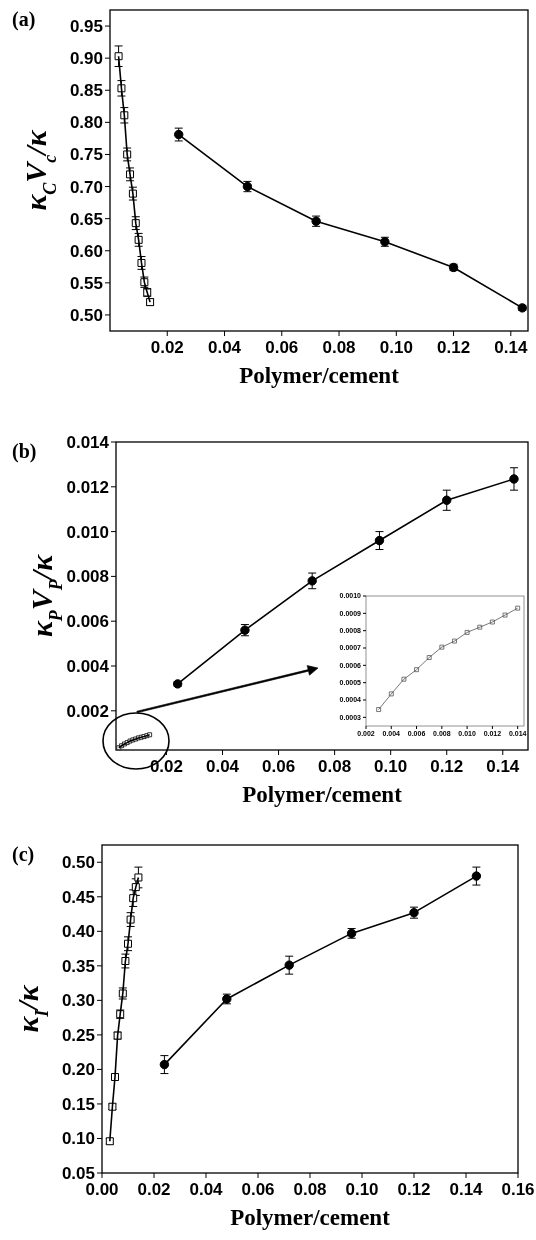 The image size is (536, 1240). I want to click on y-tick-label: 0.05, so click(78, 1173).